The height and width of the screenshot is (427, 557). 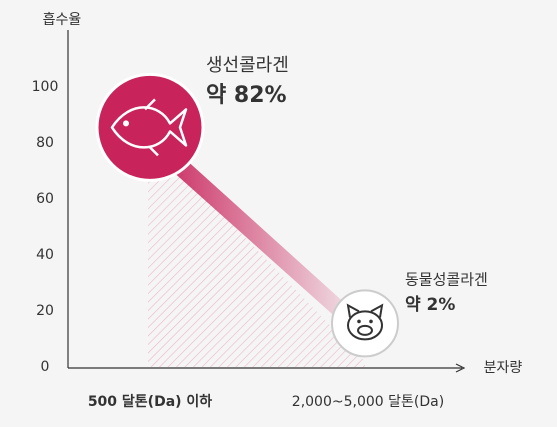 I want to click on value-label: 약 82%, so click(x=246, y=95).